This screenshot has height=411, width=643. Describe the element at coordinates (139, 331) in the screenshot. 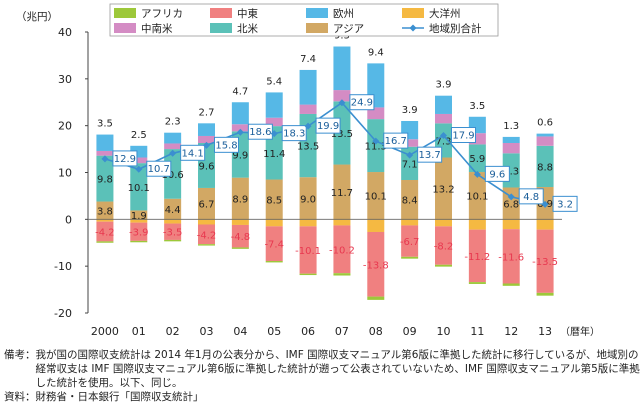

I see `x-tick-label: 01` at that location.